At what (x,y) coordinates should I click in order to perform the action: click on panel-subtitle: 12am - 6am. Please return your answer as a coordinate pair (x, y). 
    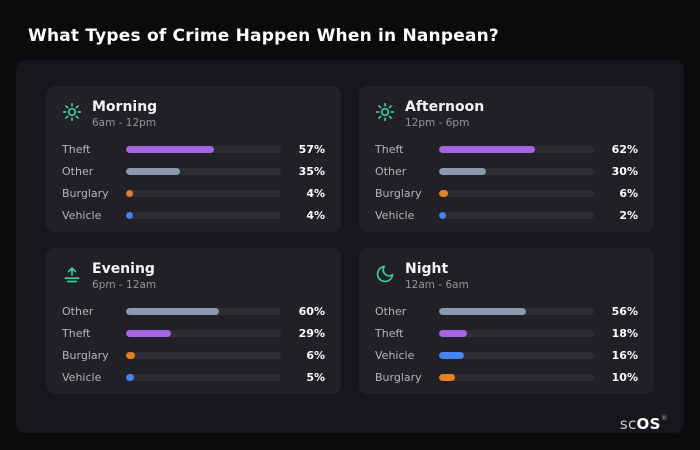
    Looking at the image, I should click on (437, 285).